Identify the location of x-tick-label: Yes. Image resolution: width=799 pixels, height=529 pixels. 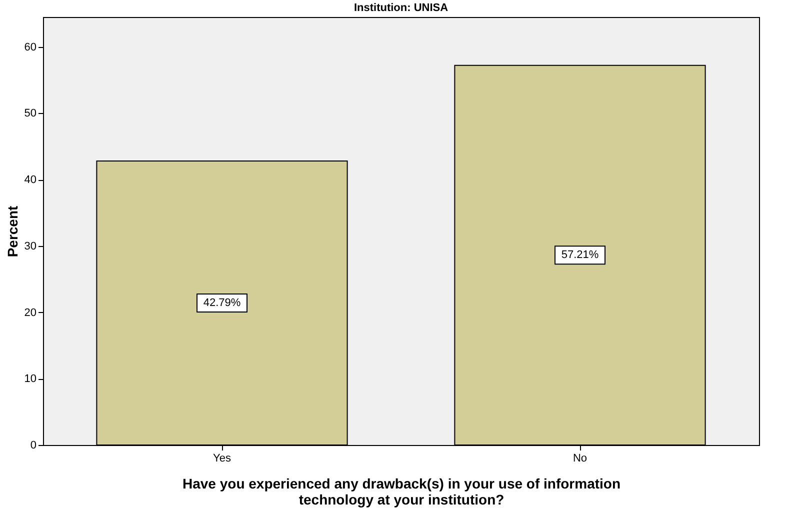
(222, 458).